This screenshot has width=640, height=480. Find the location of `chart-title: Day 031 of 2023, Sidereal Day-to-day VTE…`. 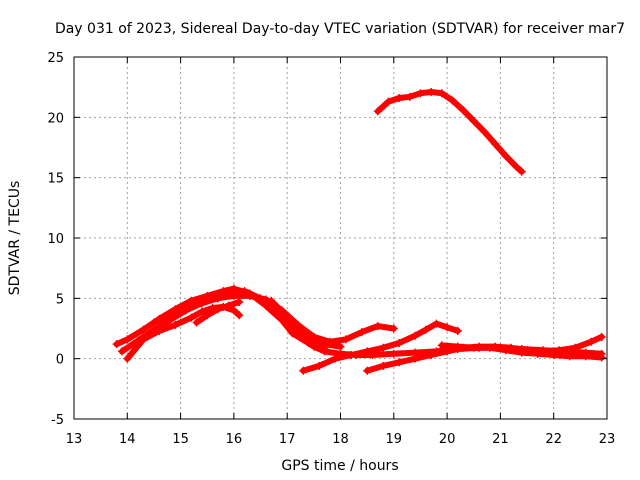

chart-title: Day 031 of 2023, Sidereal Day-to-day VTE… is located at coordinates (340, 29).